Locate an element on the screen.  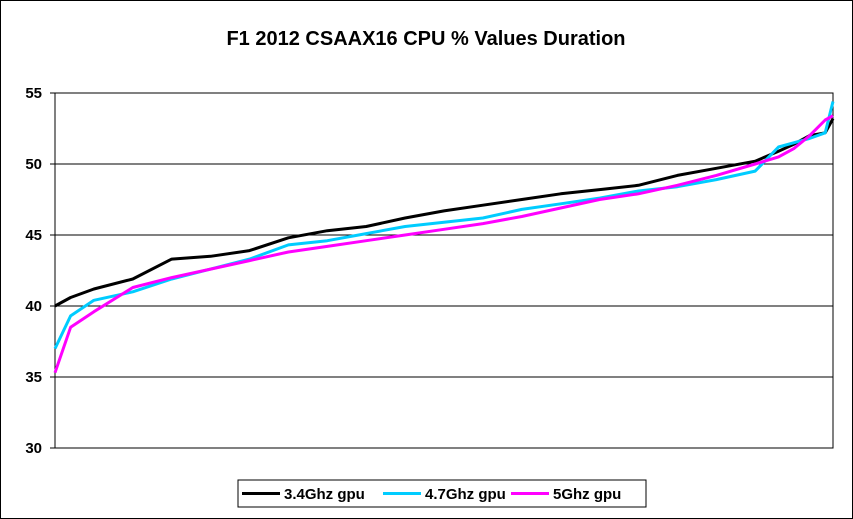
legend-label-5ghz-gpu: 5Ghz gpu is located at coordinates (587, 494).